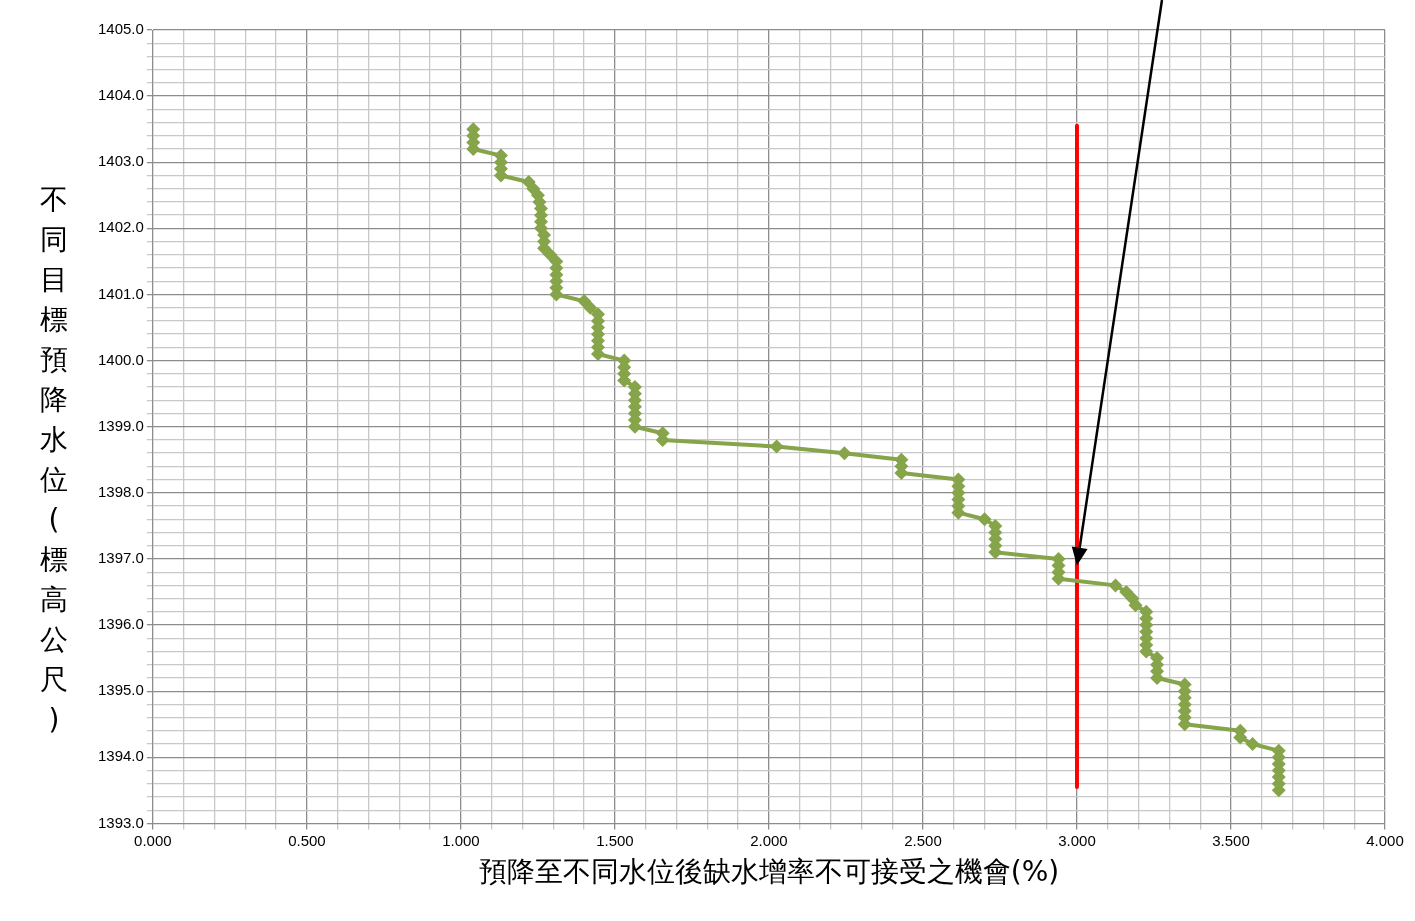  Describe the element at coordinates (120, 359) in the screenshot. I see `y-tick-label: 1400.0` at that location.